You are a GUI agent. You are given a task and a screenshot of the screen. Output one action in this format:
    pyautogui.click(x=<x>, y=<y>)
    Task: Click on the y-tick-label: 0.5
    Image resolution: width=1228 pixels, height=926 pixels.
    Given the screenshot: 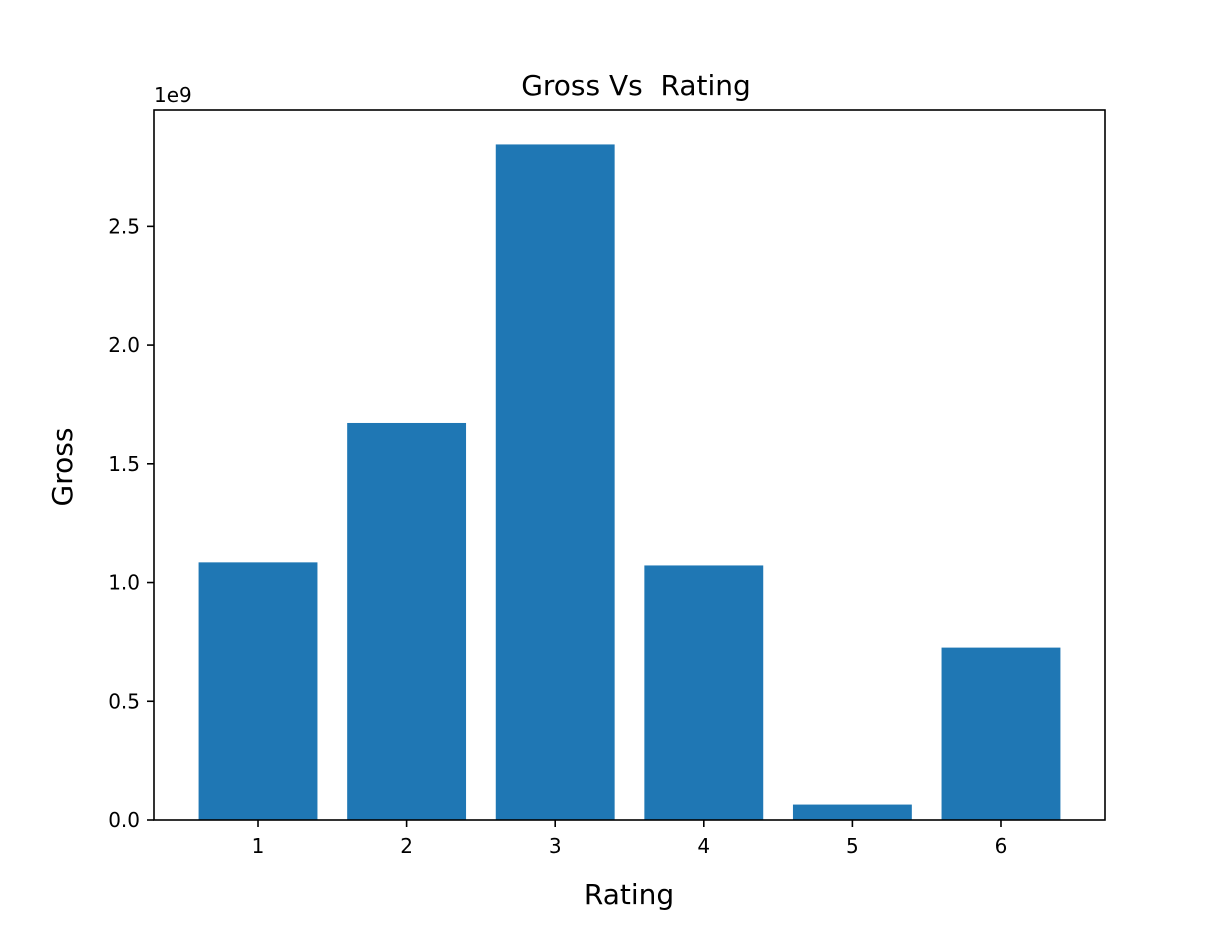 What is the action you would take?
    pyautogui.click(x=124, y=701)
    